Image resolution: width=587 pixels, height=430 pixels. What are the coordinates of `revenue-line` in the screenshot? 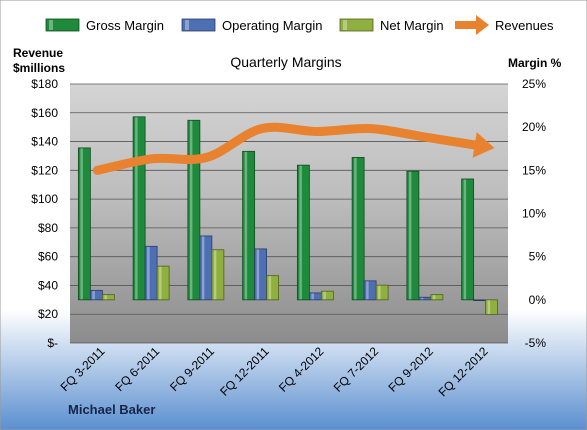 It's located at (293, 148).